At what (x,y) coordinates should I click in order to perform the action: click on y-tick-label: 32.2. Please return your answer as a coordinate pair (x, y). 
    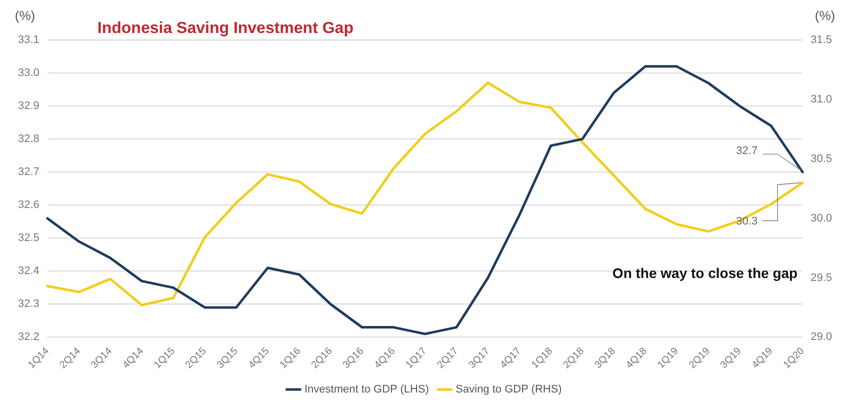
    Looking at the image, I should click on (29, 337).